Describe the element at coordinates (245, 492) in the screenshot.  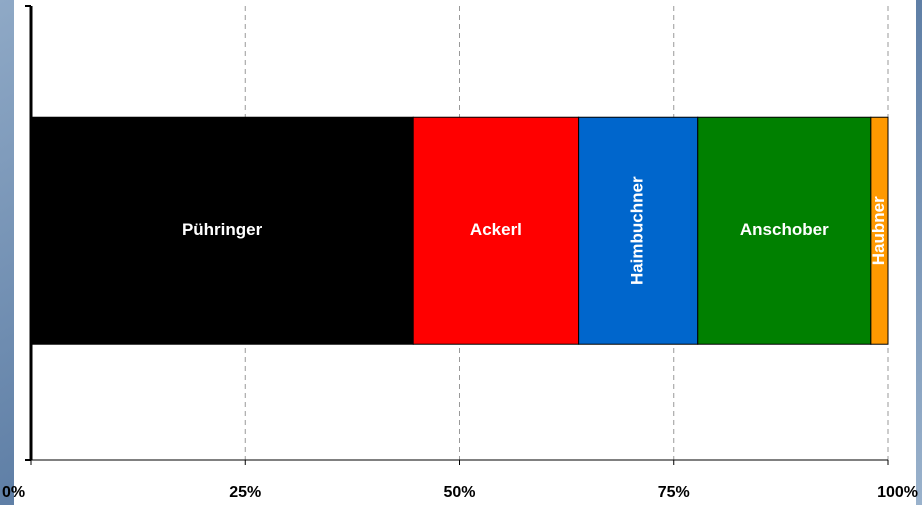
I see `x-tick-label: 25%` at that location.